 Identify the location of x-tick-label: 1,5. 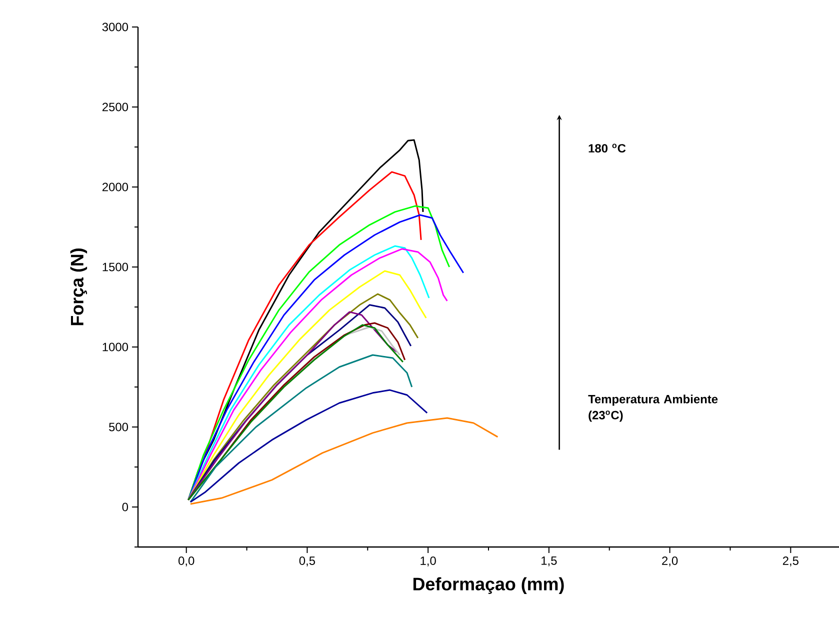
(549, 561).